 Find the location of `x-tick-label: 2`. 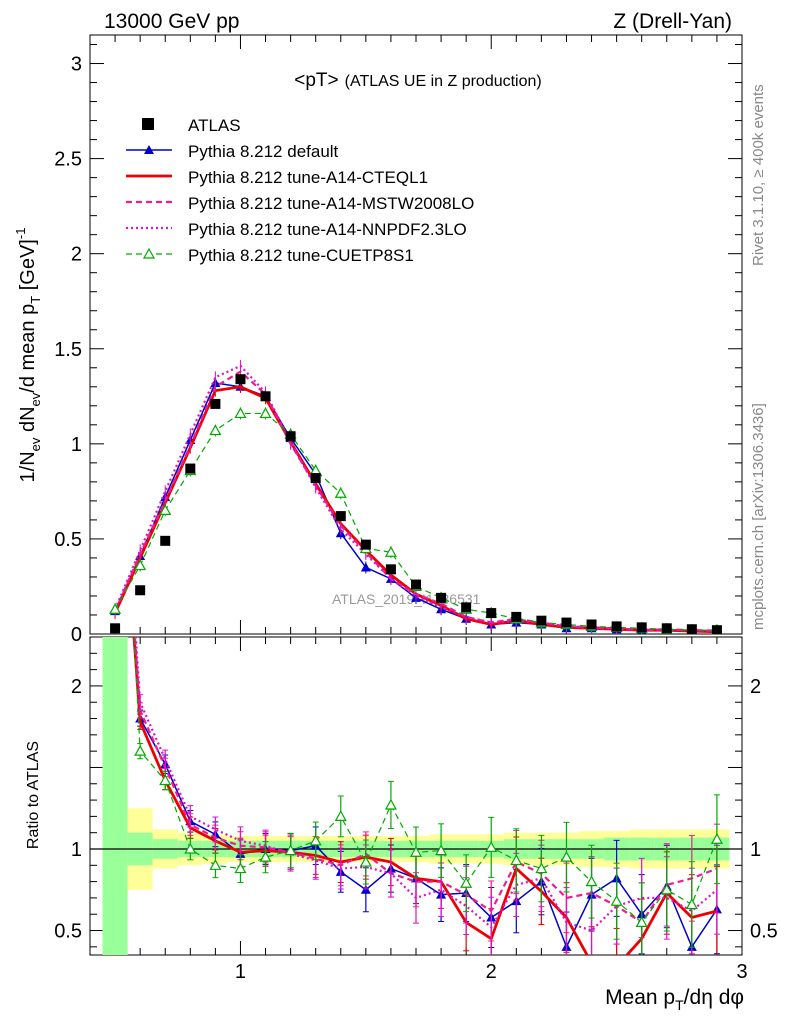

x-tick-label: 2 is located at coordinates (491, 972).